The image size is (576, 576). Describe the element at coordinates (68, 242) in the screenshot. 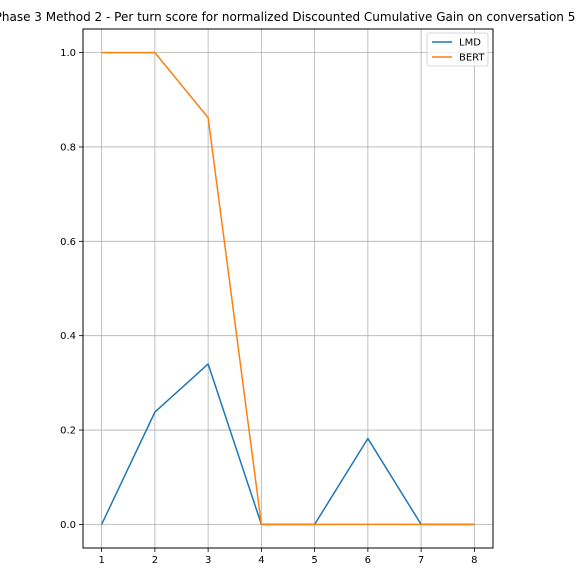

I see `y-tick-label: 0.6` at that location.